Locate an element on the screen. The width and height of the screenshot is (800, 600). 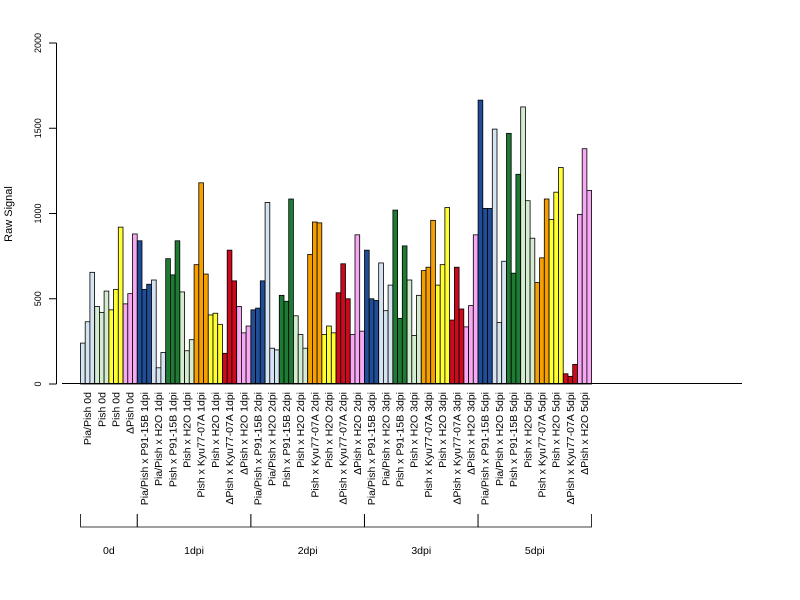
group-brackets: 0d 1dpi 2dpi 3dpi 5dpi is located at coordinates (336, 535).